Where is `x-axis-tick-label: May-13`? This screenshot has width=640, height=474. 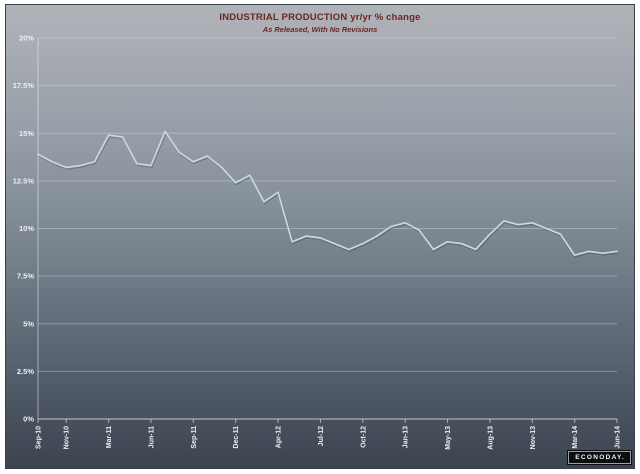
x-axis-tick-label: May-13 is located at coordinates (448, 438).